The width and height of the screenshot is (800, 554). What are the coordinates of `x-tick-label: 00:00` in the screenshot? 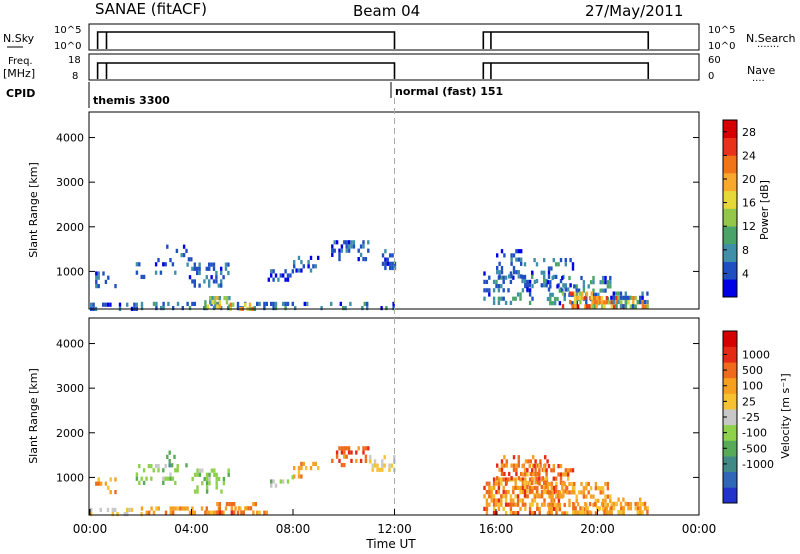 It's located at (90, 529).